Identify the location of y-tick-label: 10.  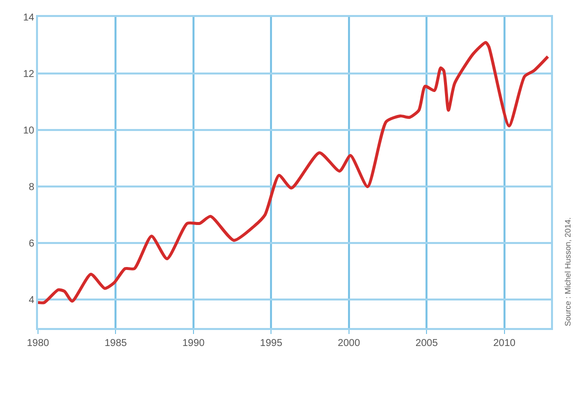
(29, 131).